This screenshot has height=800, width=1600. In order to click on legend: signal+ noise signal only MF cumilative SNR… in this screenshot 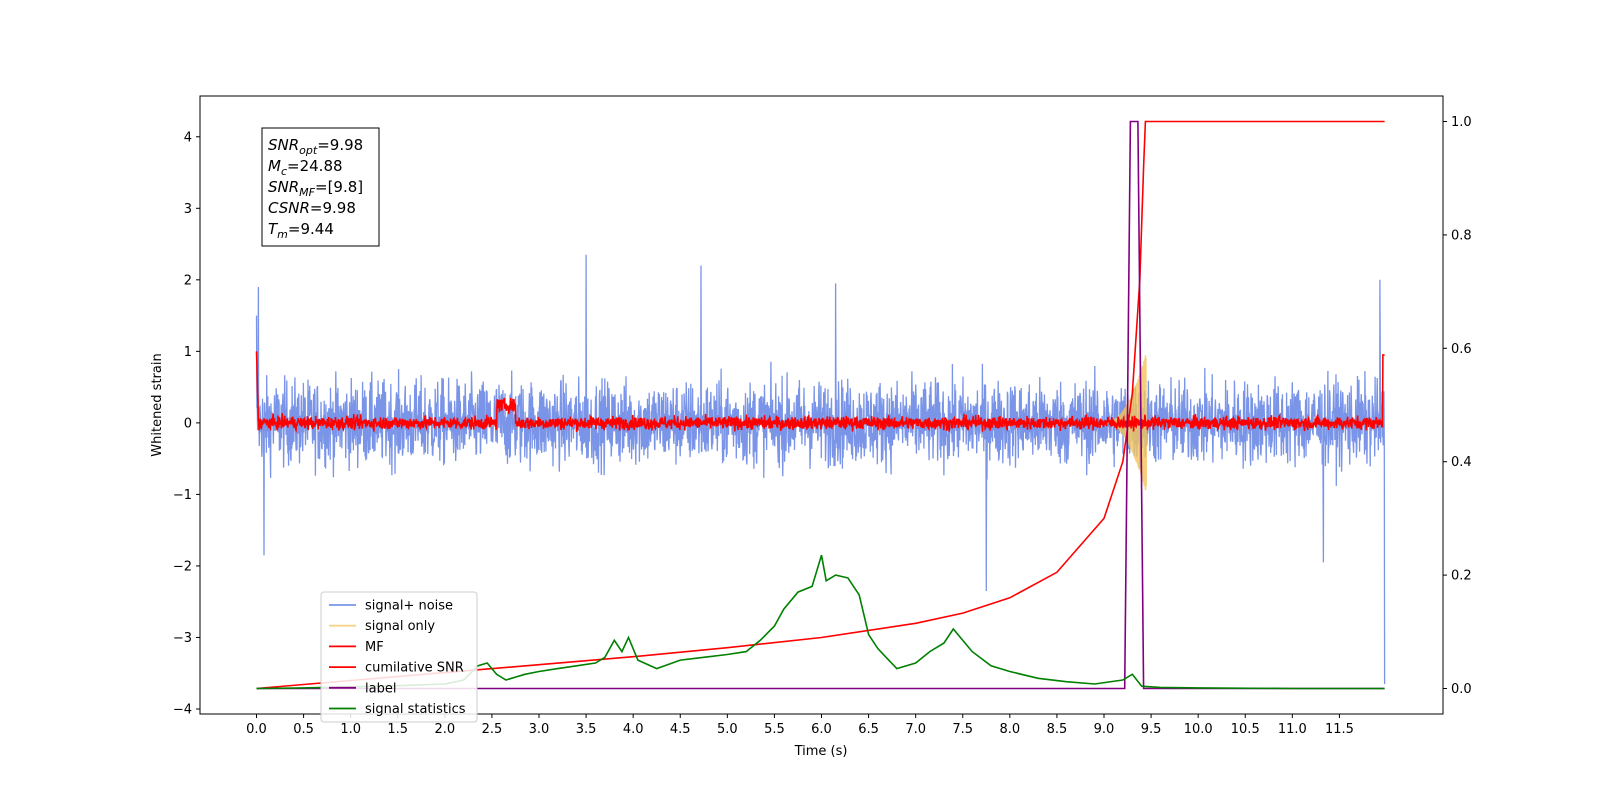, I will do `click(399, 657)`.